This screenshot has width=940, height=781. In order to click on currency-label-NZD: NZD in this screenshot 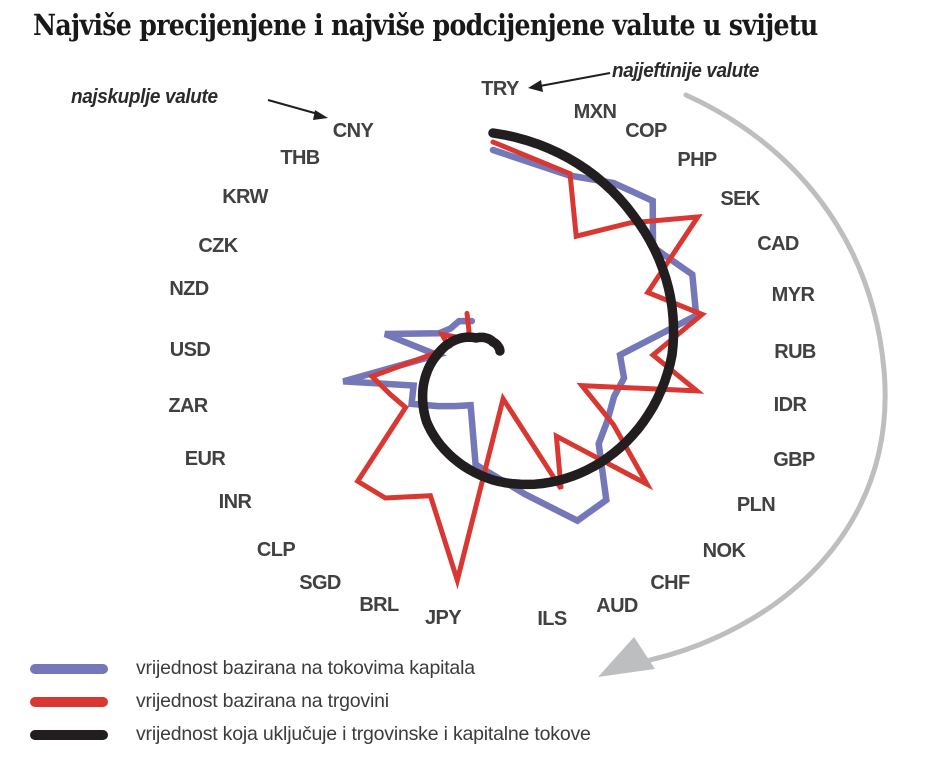, I will do `click(188, 289)`.